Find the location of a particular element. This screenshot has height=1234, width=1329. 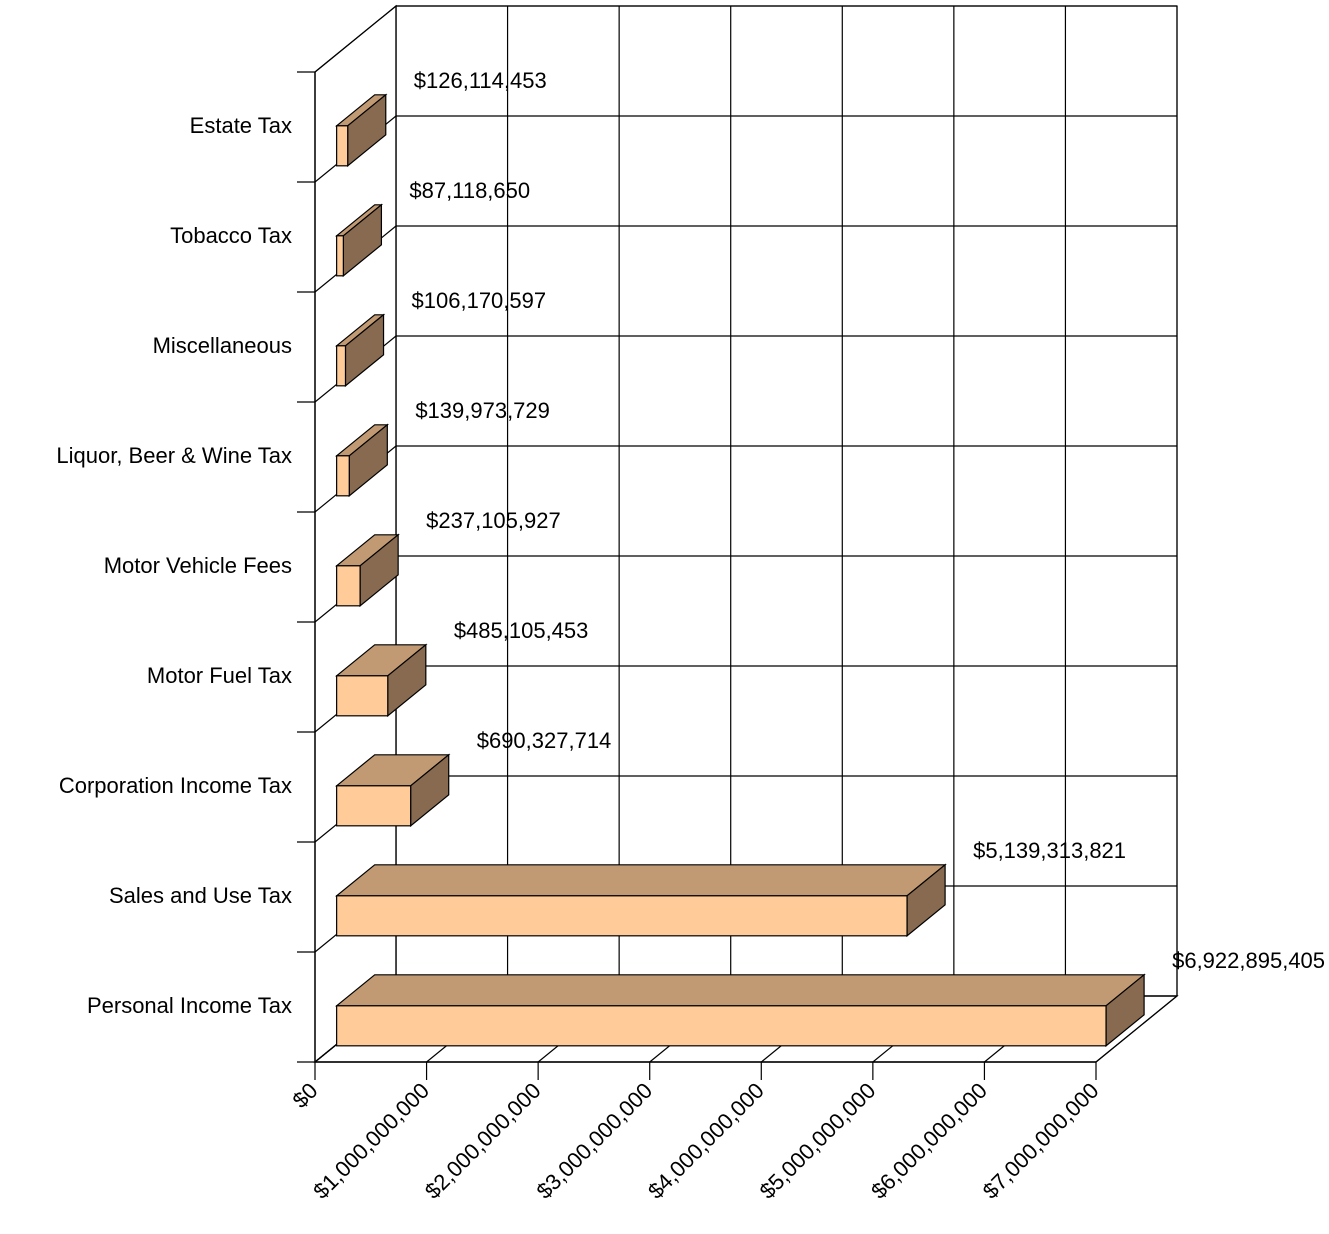

category-label: Sales and Use Tax is located at coordinates (200, 895).